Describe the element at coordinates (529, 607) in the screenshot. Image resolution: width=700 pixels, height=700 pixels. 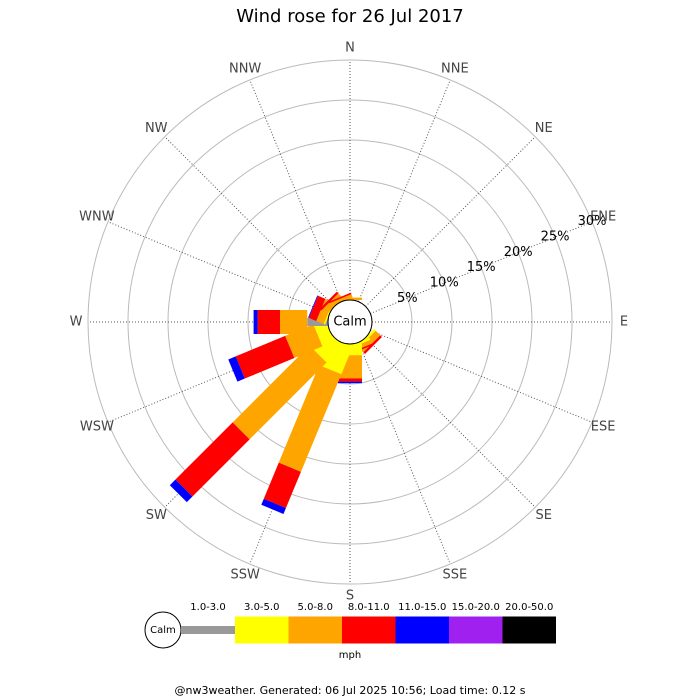
I see `legend-label: 20.0-50.0` at that location.